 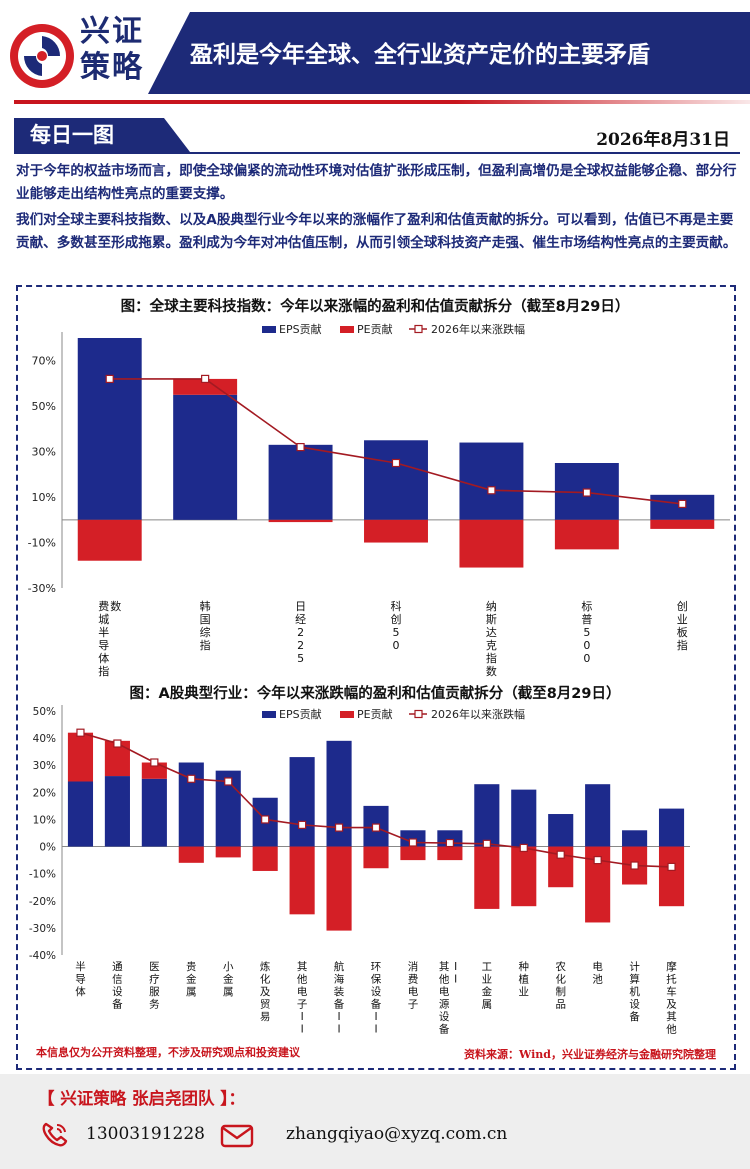 What do you see at coordinates (154, 986) in the screenshot?
I see `x-category-label: 医疗服务` at bounding box center [154, 986].